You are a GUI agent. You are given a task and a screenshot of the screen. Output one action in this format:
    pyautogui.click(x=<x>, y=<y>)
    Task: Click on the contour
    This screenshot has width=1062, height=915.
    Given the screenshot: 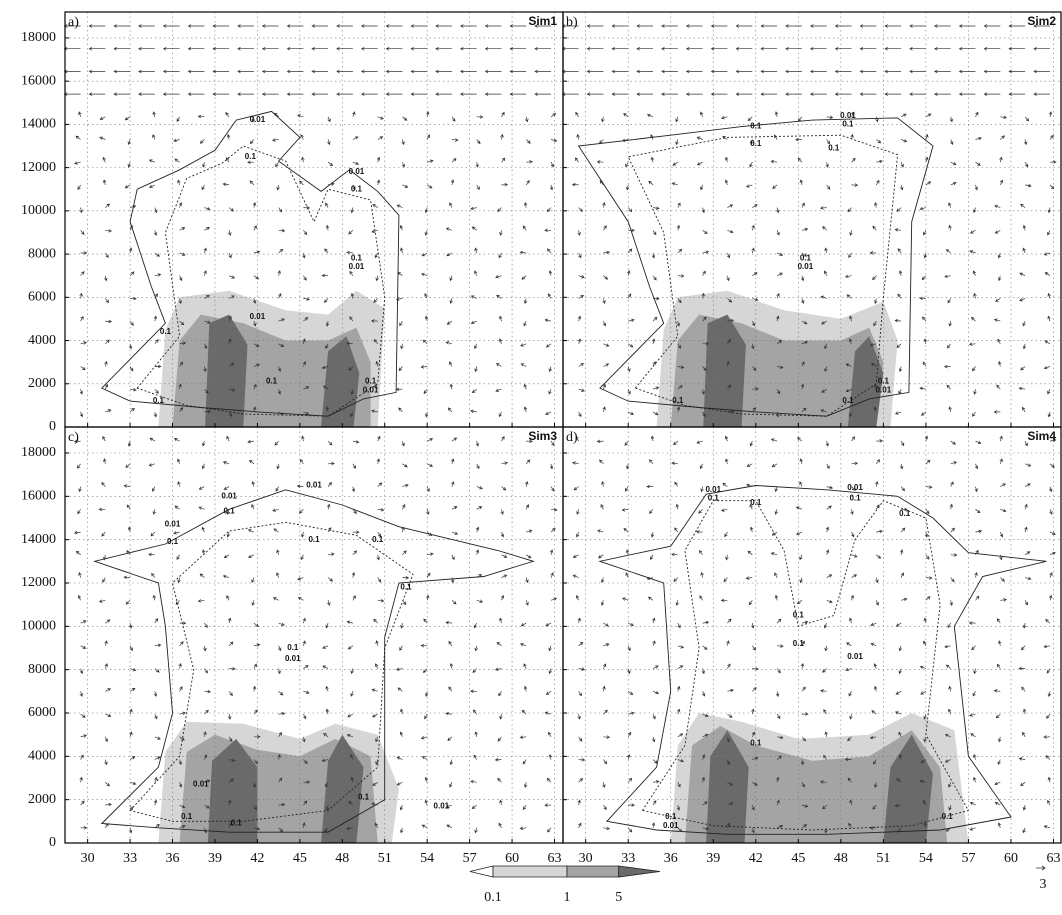 What is the action you would take?
    pyautogui.click(x=271, y=671)
    